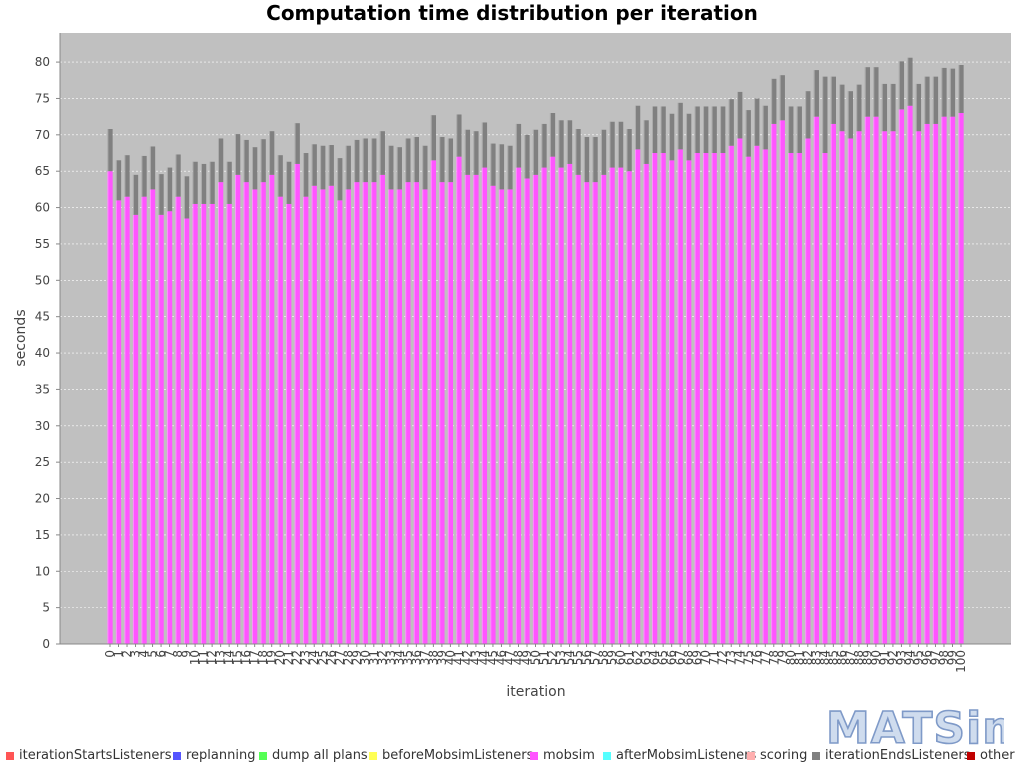 This screenshot has width=1024, height=768. I want to click on x-tick-label: 18, so click(263, 657).